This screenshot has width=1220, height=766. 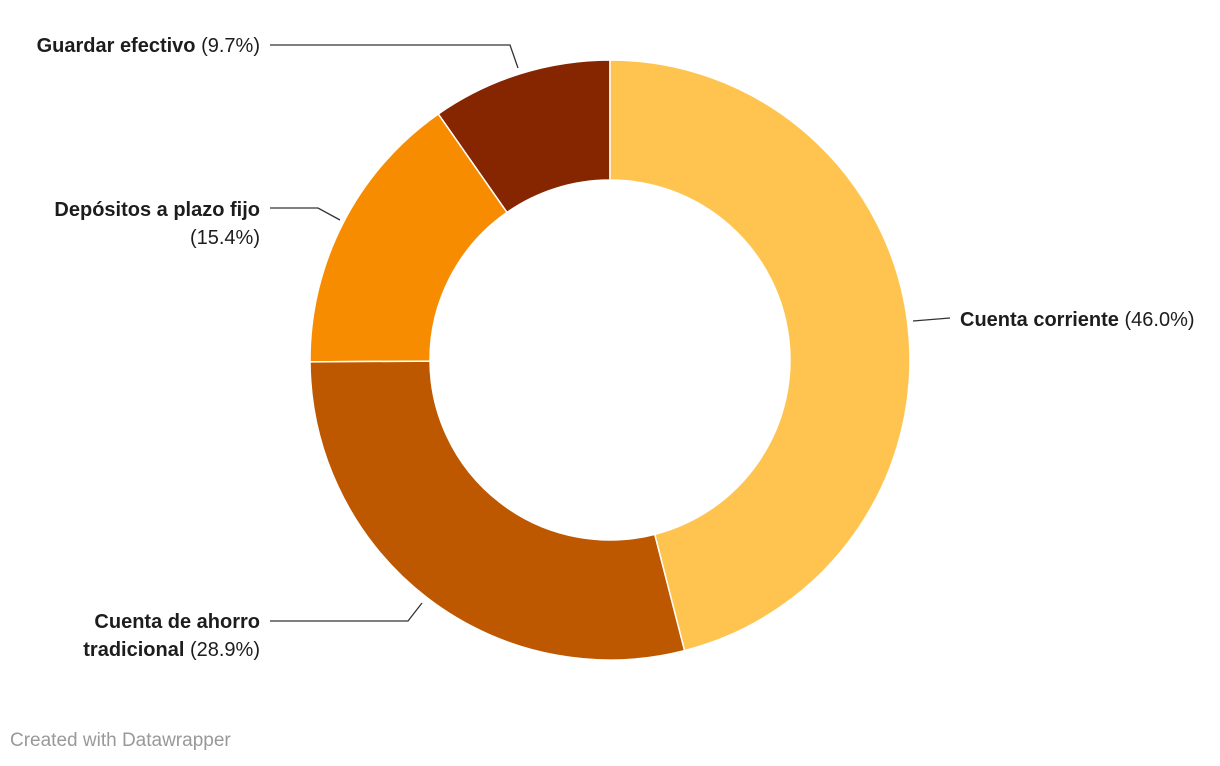 I want to click on slice-label: Cuenta corriente (46.0%), so click(x=1080, y=320).